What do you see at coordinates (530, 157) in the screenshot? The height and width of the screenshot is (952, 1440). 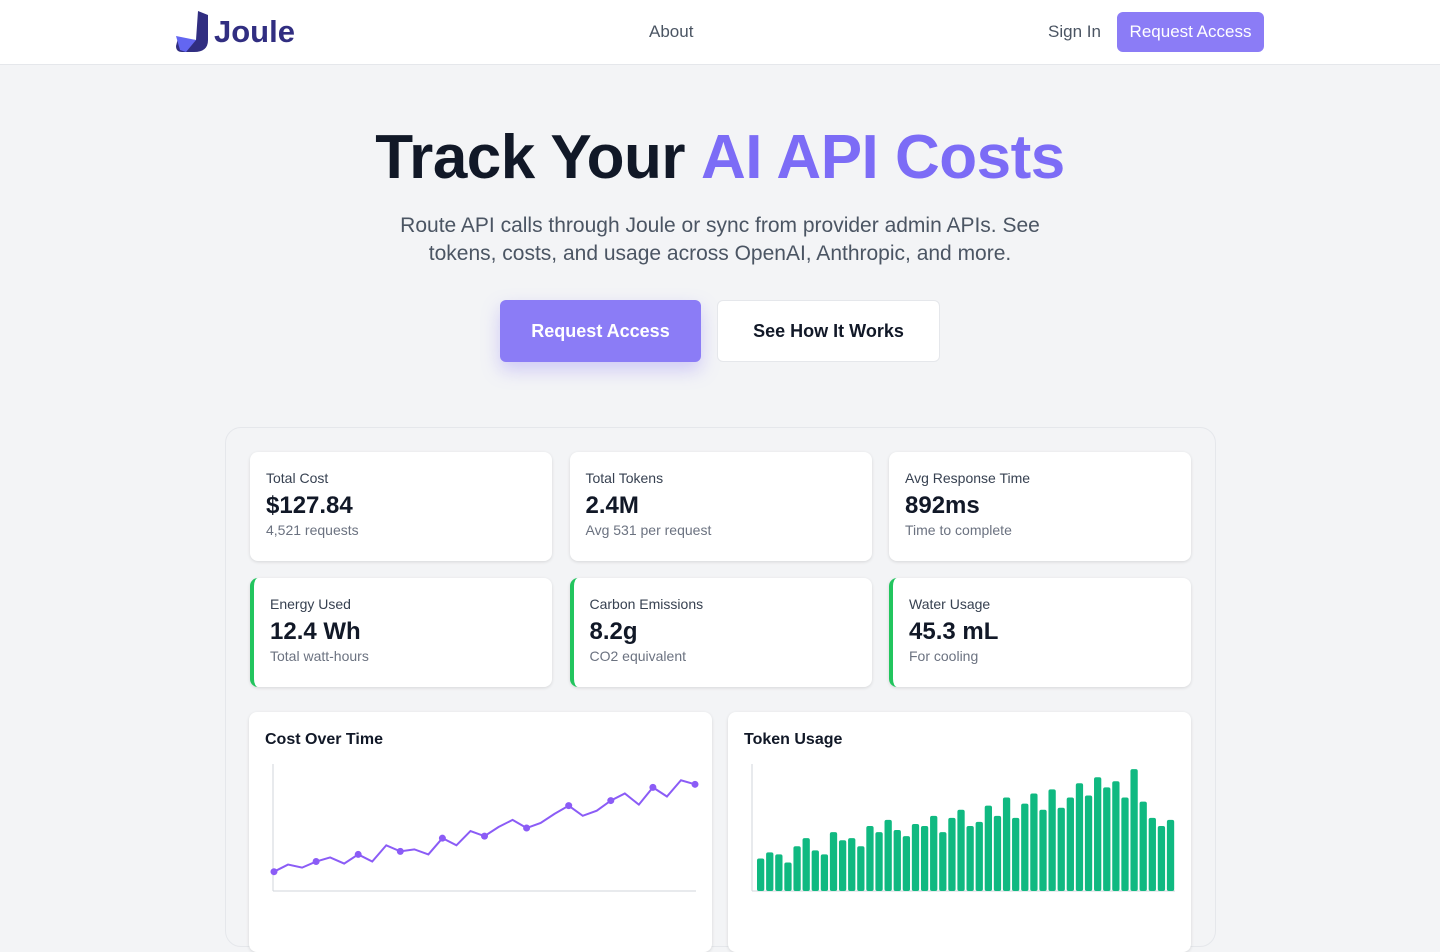 I see `title-text: Track Your` at bounding box center [530, 157].